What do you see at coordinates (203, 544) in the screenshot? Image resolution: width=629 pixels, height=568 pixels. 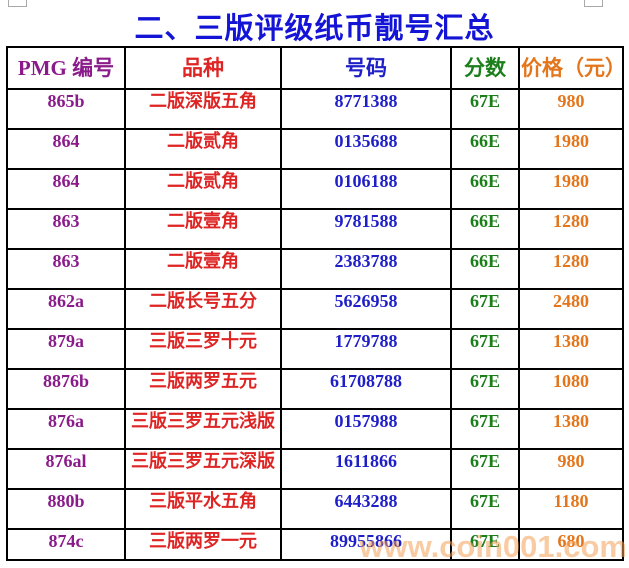 I see `cell-variety: 三版两罗一元` at bounding box center [203, 544].